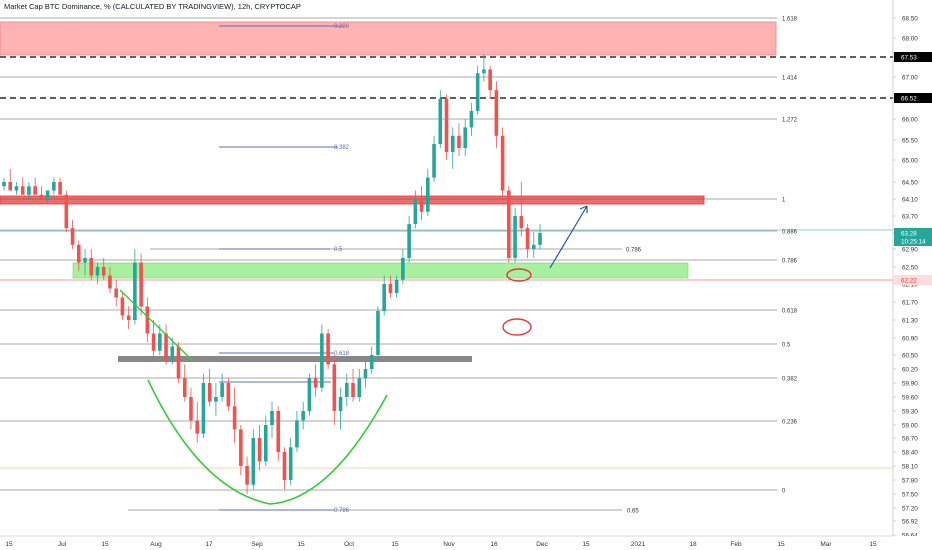  What do you see at coordinates (634, 251) in the screenshot?
I see `fib-label-mid: 0.786` at bounding box center [634, 251].